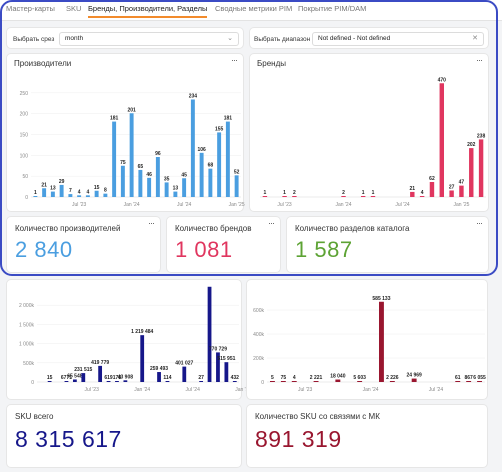  What do you see at coordinates (68, 439) in the screenshot?
I see `sku-total-kpi-value: 8 315 617` at bounding box center [68, 439].